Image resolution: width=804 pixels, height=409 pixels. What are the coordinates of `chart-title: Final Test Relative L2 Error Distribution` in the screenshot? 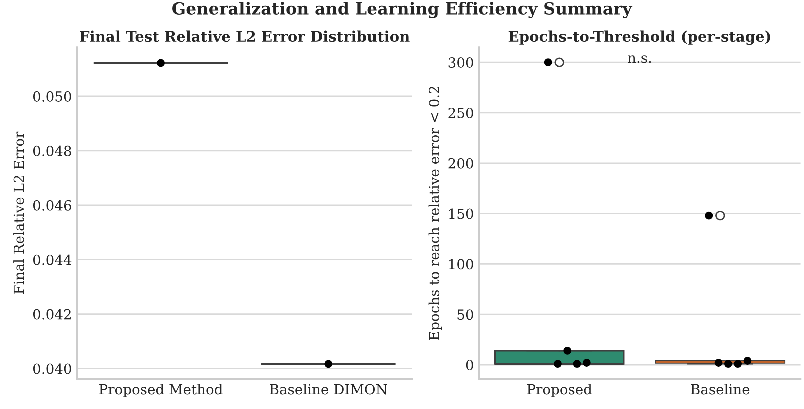 It's located at (245, 36).